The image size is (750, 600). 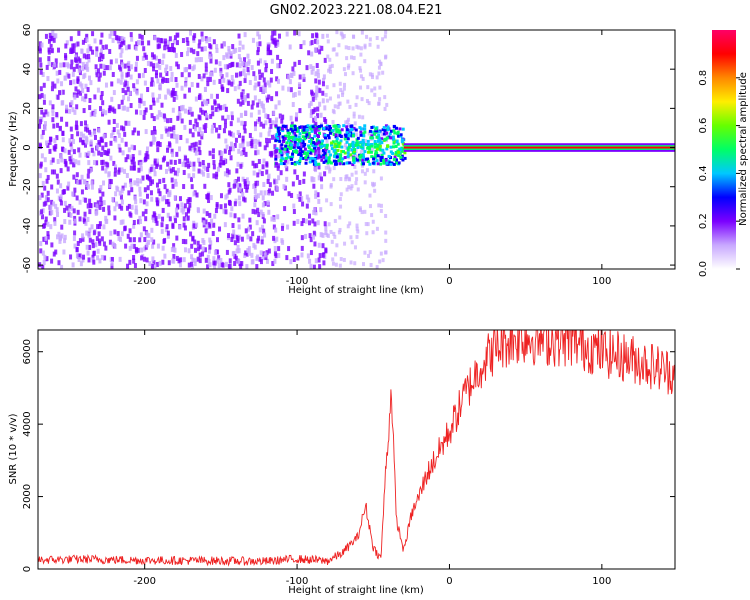 What do you see at coordinates (27, 69) in the screenshot?
I see `y-tick-label: 40` at bounding box center [27, 69].